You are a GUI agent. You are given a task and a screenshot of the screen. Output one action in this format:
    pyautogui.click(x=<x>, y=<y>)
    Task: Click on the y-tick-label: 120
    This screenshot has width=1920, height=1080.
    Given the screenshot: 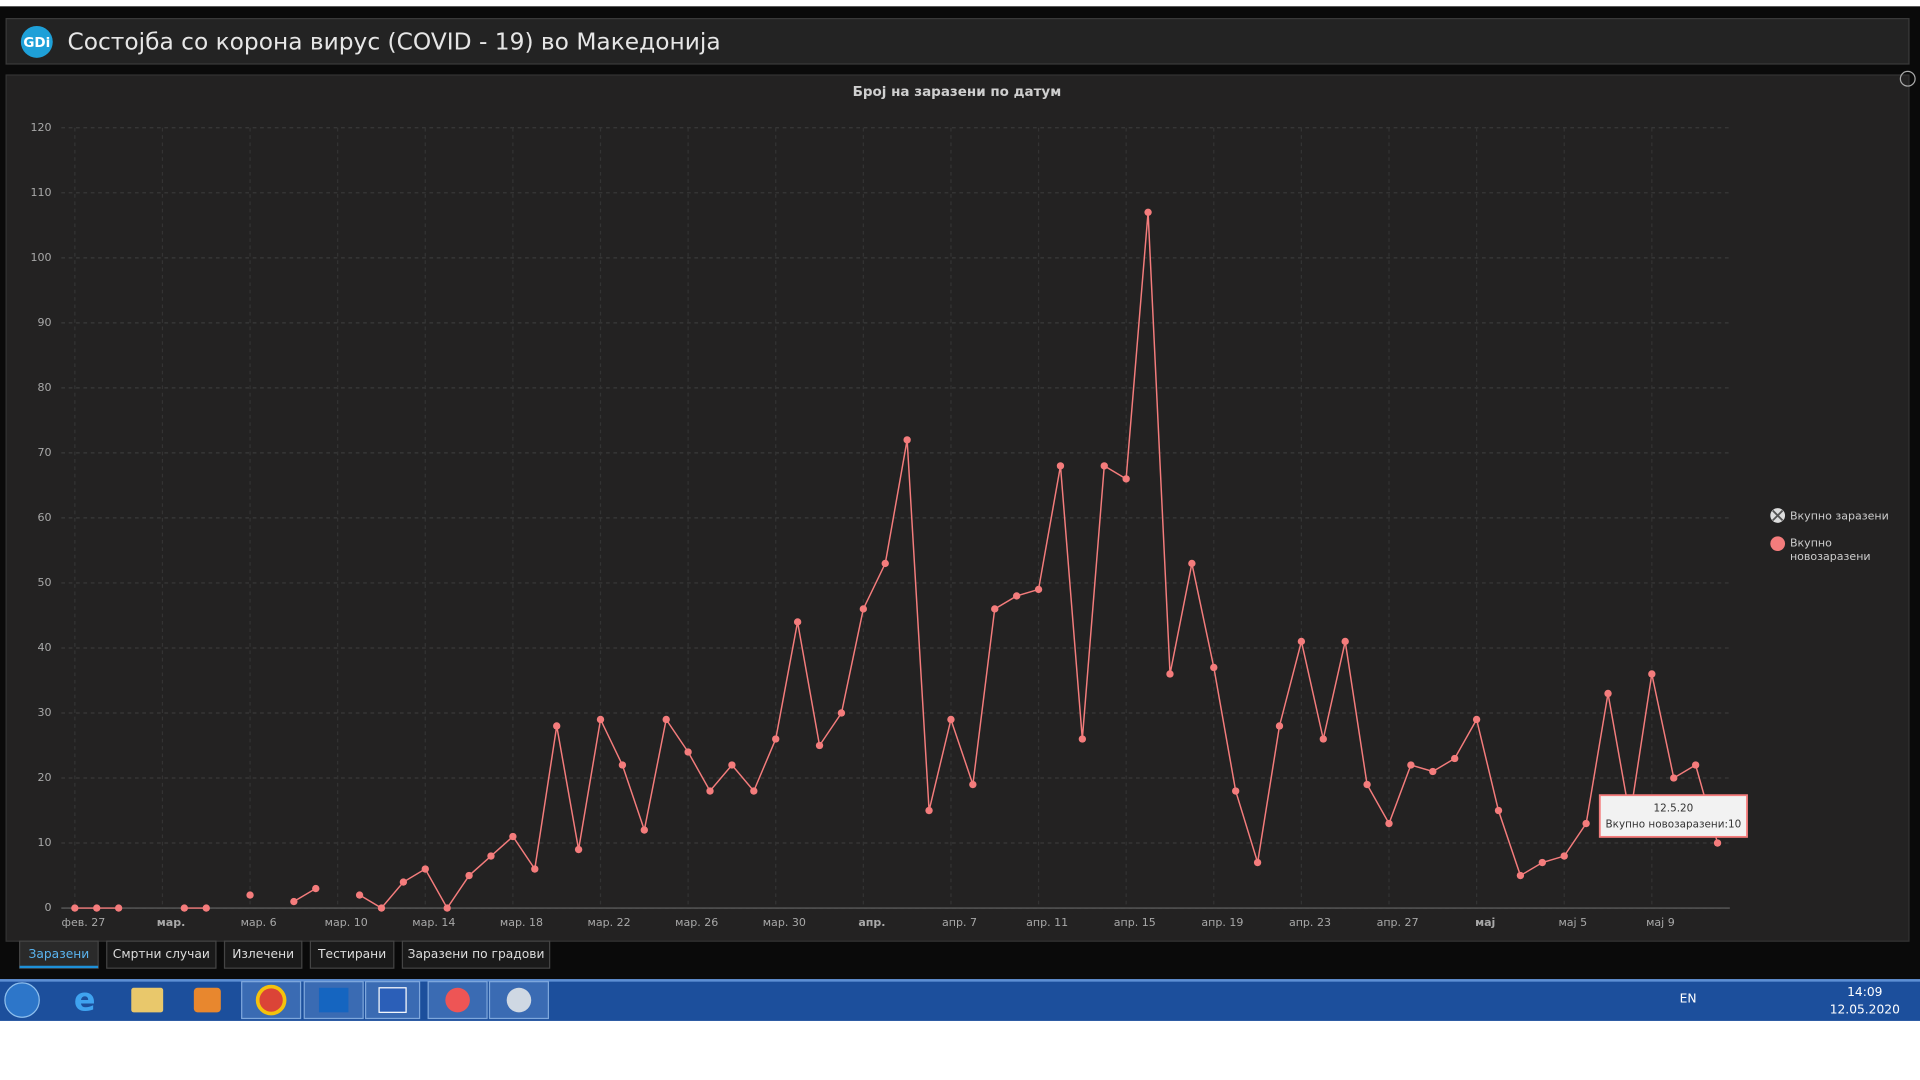 What is the action you would take?
    pyautogui.click(x=40, y=127)
    